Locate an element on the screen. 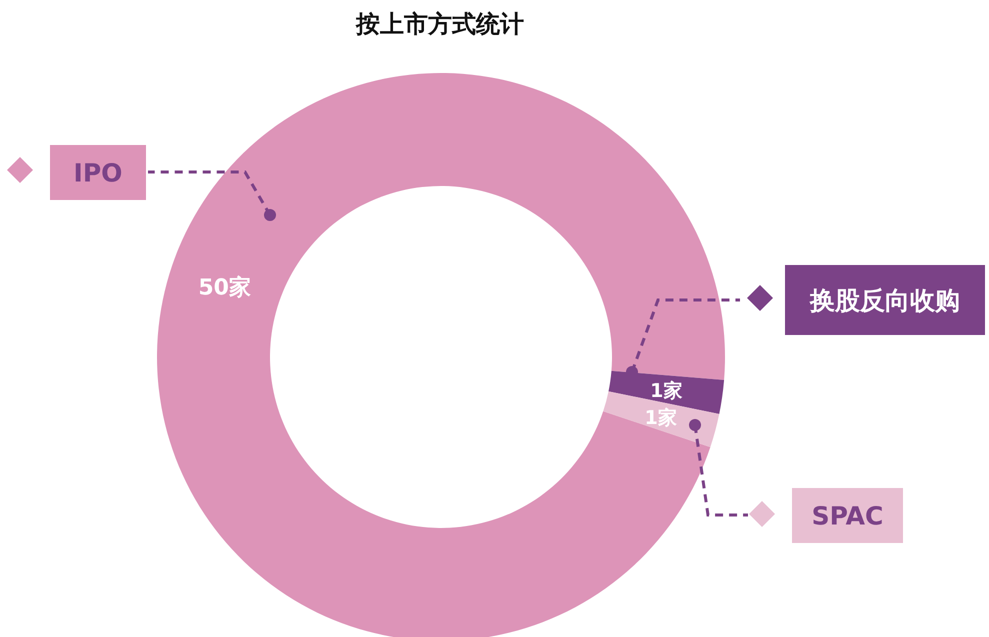 This screenshot has height=637, width=989. data-label: 50家 is located at coordinates (224, 287).